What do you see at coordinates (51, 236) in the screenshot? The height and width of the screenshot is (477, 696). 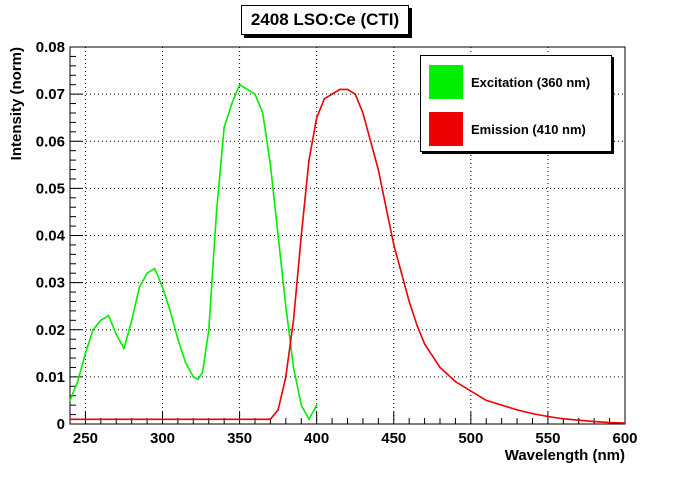 I see `y-tick-label: 0.04` at bounding box center [51, 236].